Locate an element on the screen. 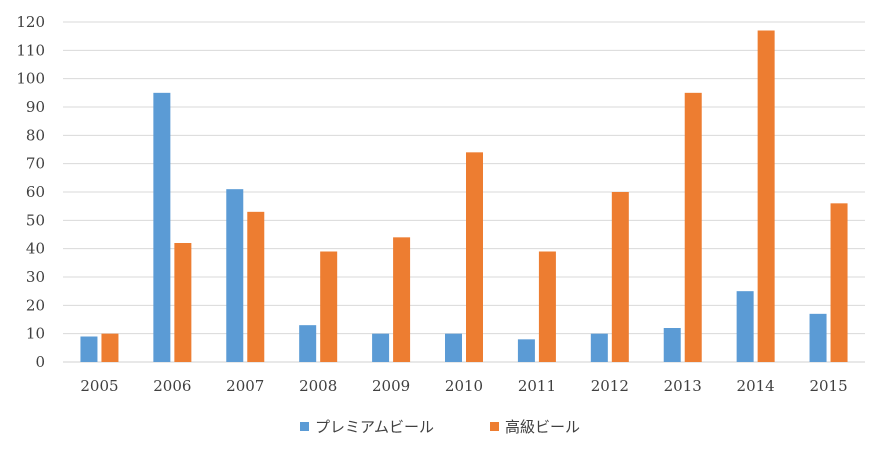  x-tick-label: 2005 is located at coordinates (99, 386).